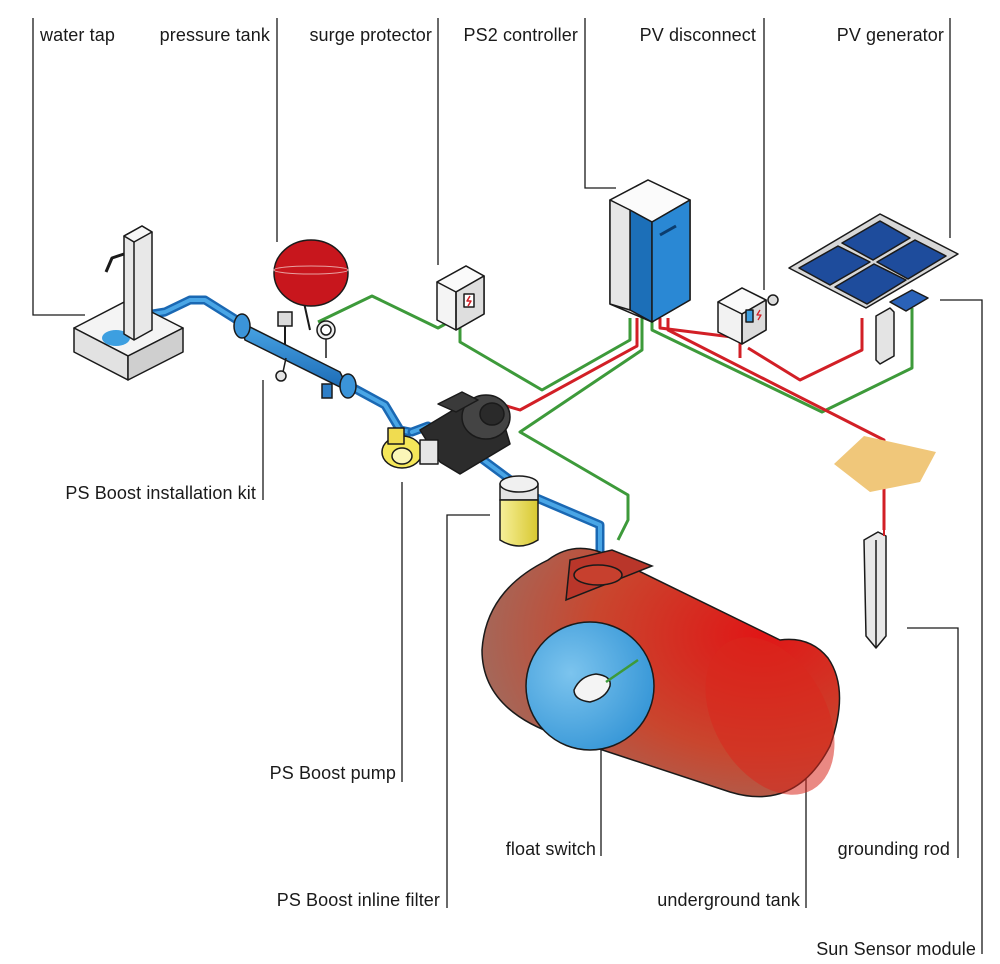  I want to click on label-water-tap: water tap, so click(77, 35).